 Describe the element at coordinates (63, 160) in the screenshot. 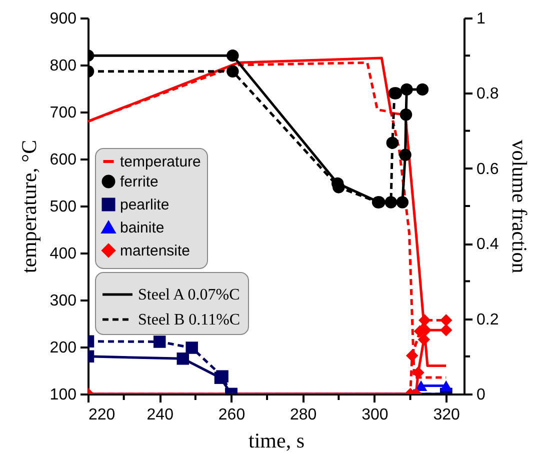

I see `y-tick-label: 600` at that location.